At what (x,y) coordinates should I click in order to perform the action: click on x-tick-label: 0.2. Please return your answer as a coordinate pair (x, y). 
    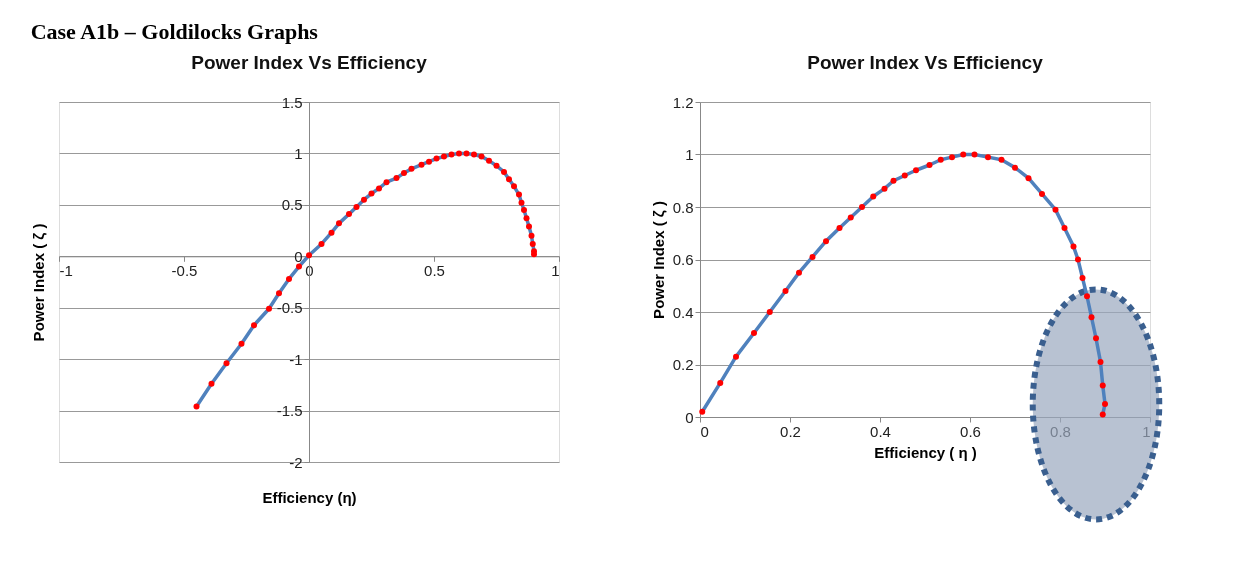
    Looking at the image, I should click on (790, 431).